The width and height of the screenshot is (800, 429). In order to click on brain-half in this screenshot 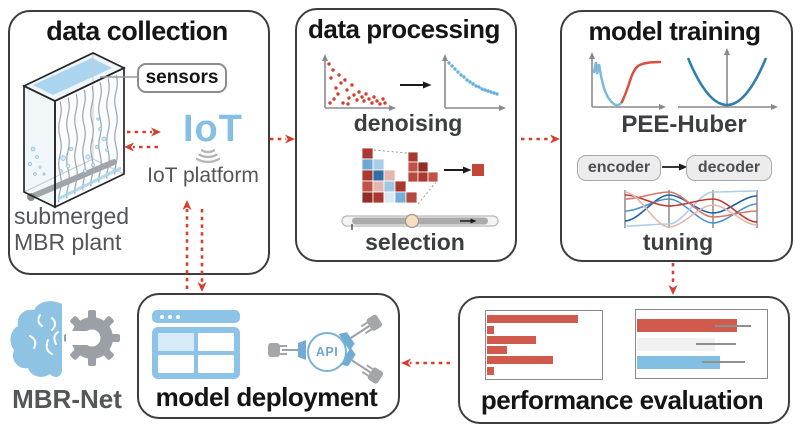, I will do `click(36, 339)`.